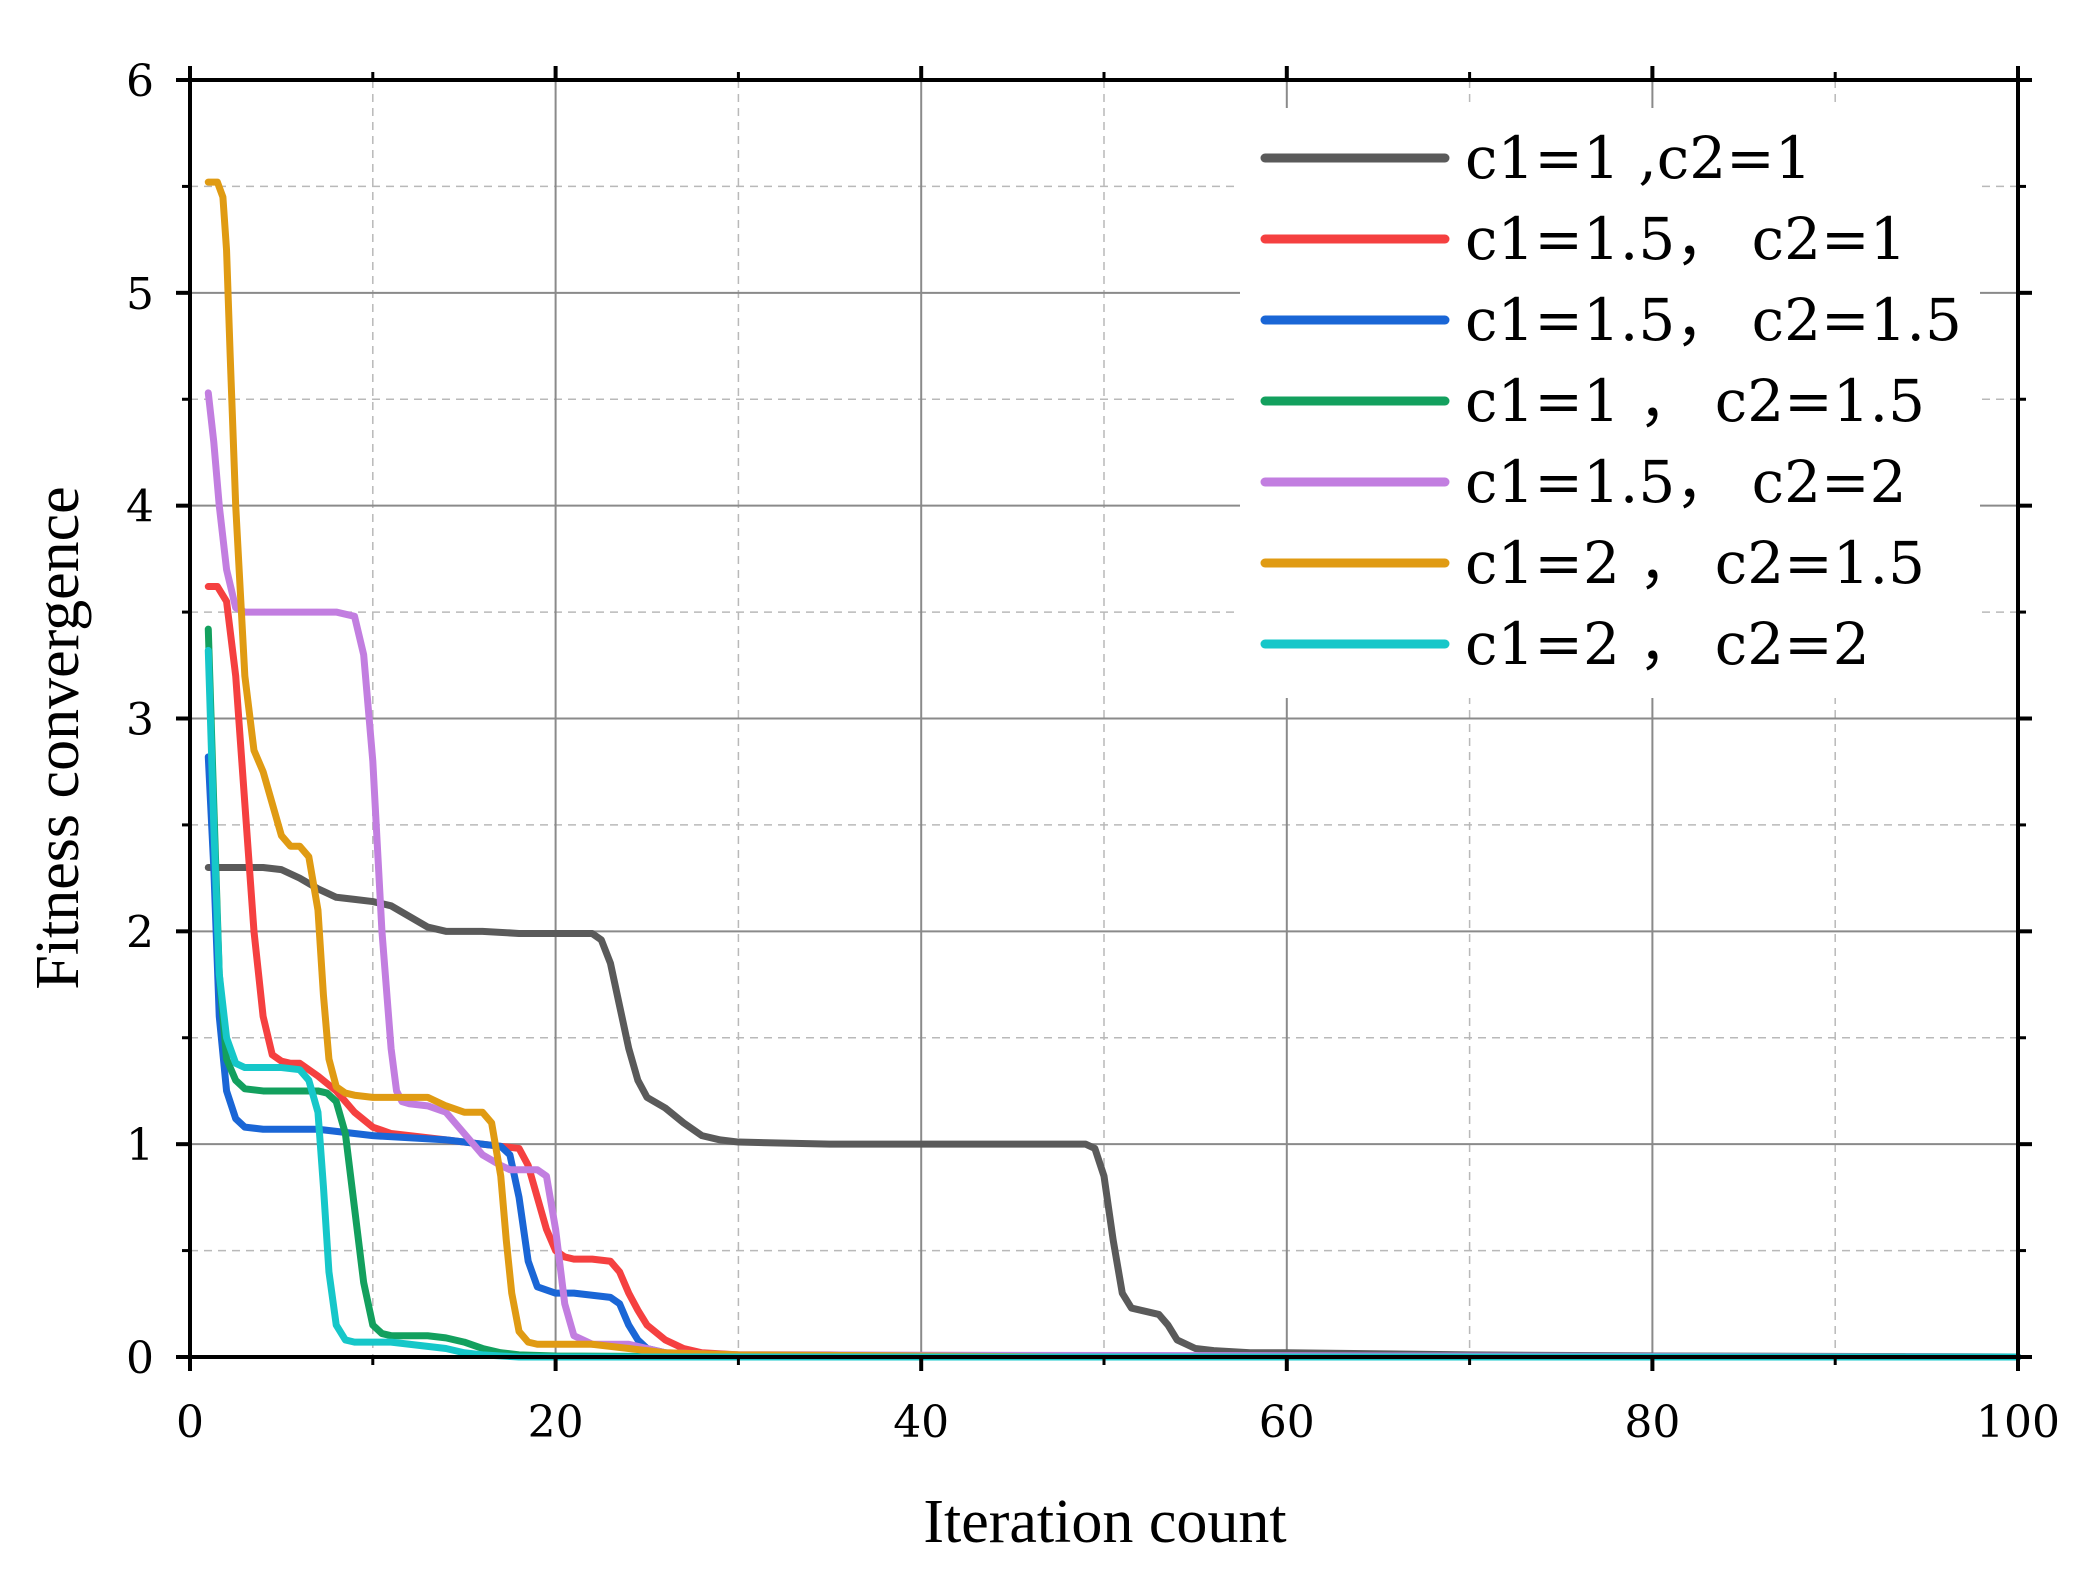  I want to click on x-tick-label: 80, so click(1652, 1422).